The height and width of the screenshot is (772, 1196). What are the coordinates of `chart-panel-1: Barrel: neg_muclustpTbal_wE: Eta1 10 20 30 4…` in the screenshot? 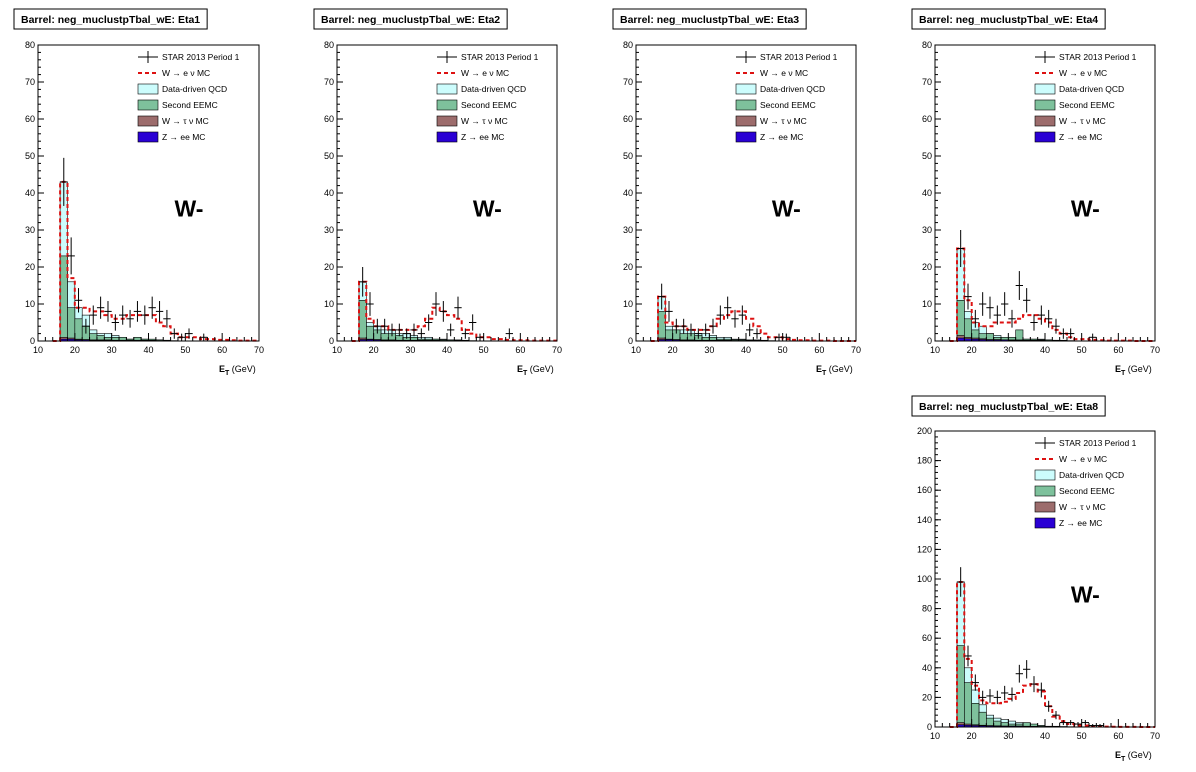 It's located at (138, 192).